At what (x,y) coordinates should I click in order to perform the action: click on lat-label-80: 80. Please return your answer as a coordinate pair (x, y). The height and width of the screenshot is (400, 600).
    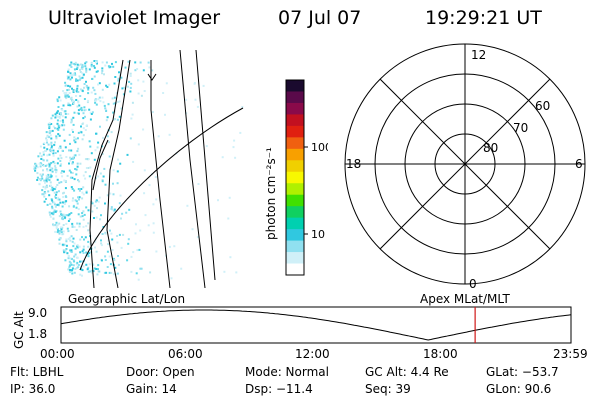
    Looking at the image, I should click on (490, 148).